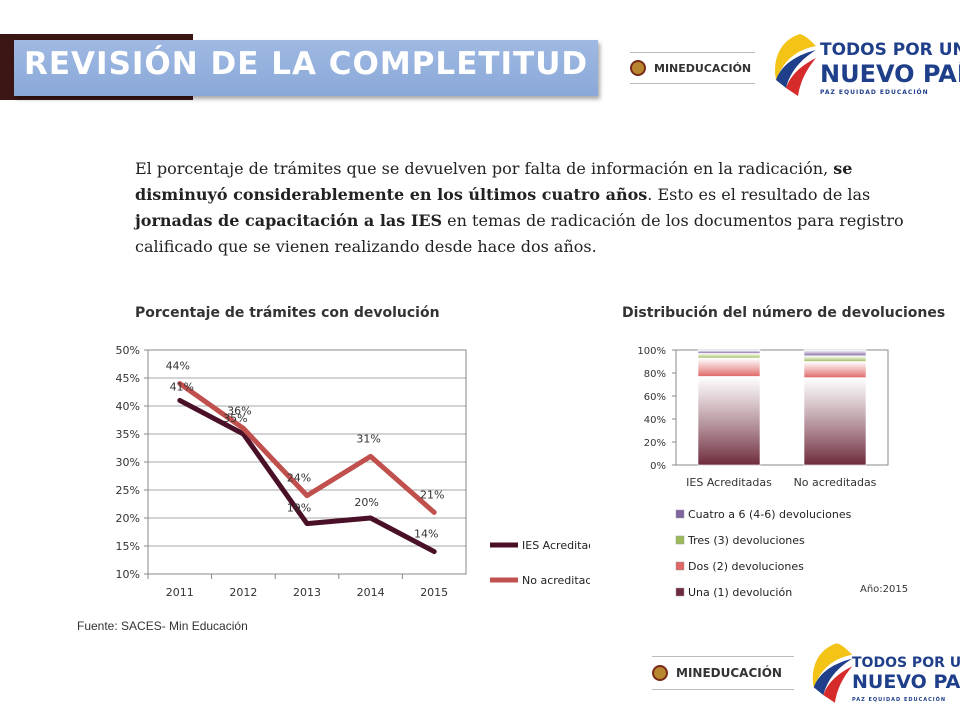  Describe the element at coordinates (658, 466) in the screenshot. I see `y-tick-label: 0%` at that location.